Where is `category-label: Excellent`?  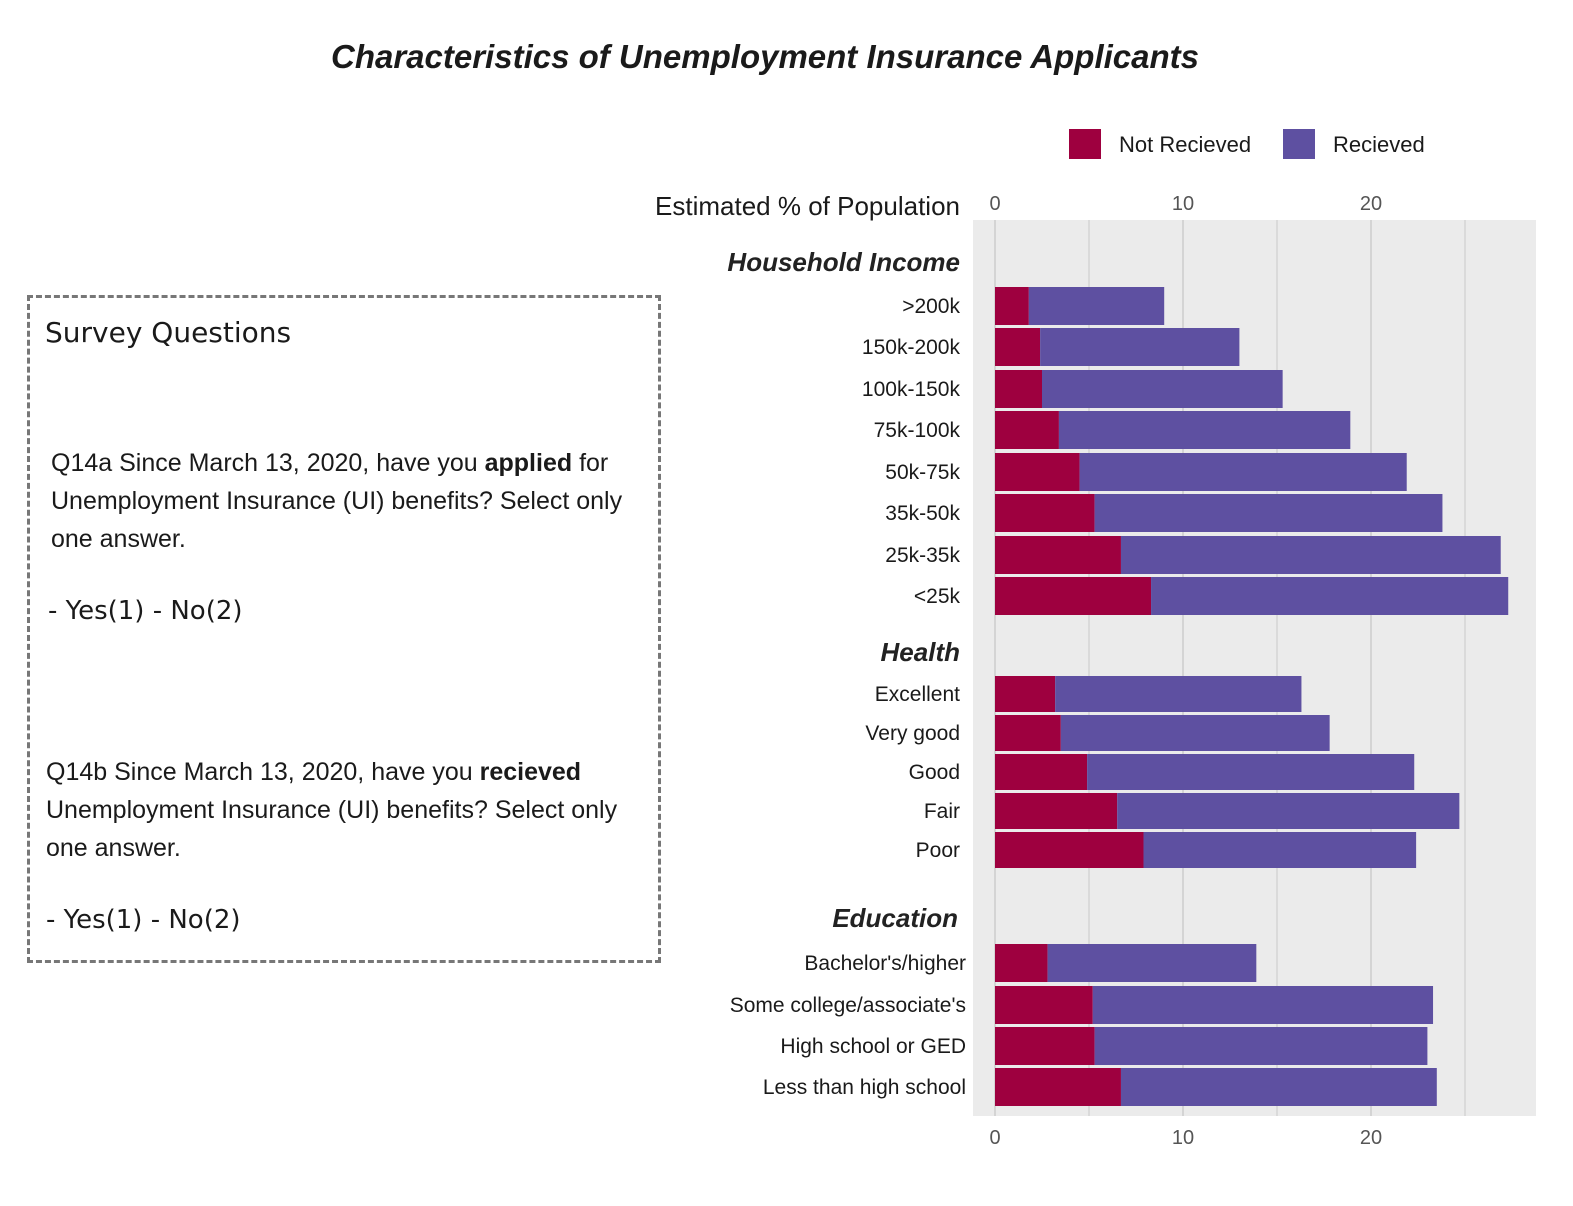
category-label: Excellent is located at coordinates (917, 694).